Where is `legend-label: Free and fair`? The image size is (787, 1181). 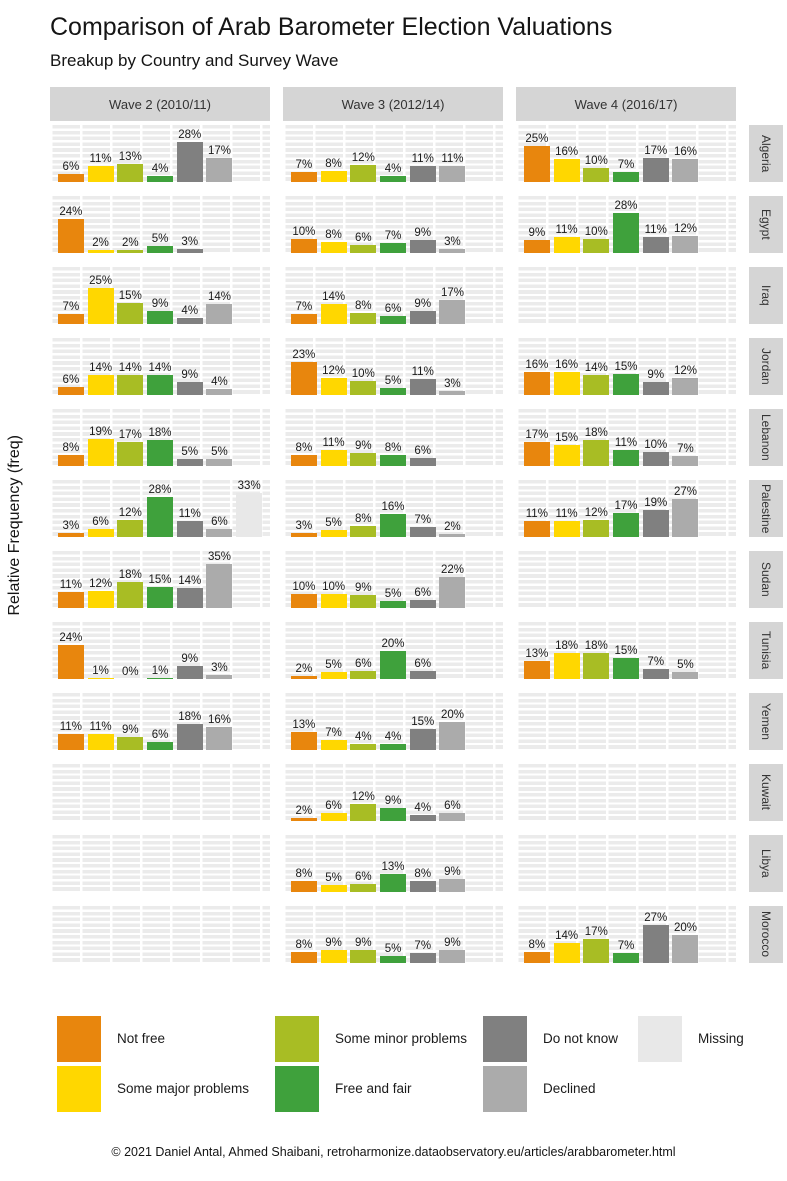 legend-label: Free and fair is located at coordinates (373, 1088).